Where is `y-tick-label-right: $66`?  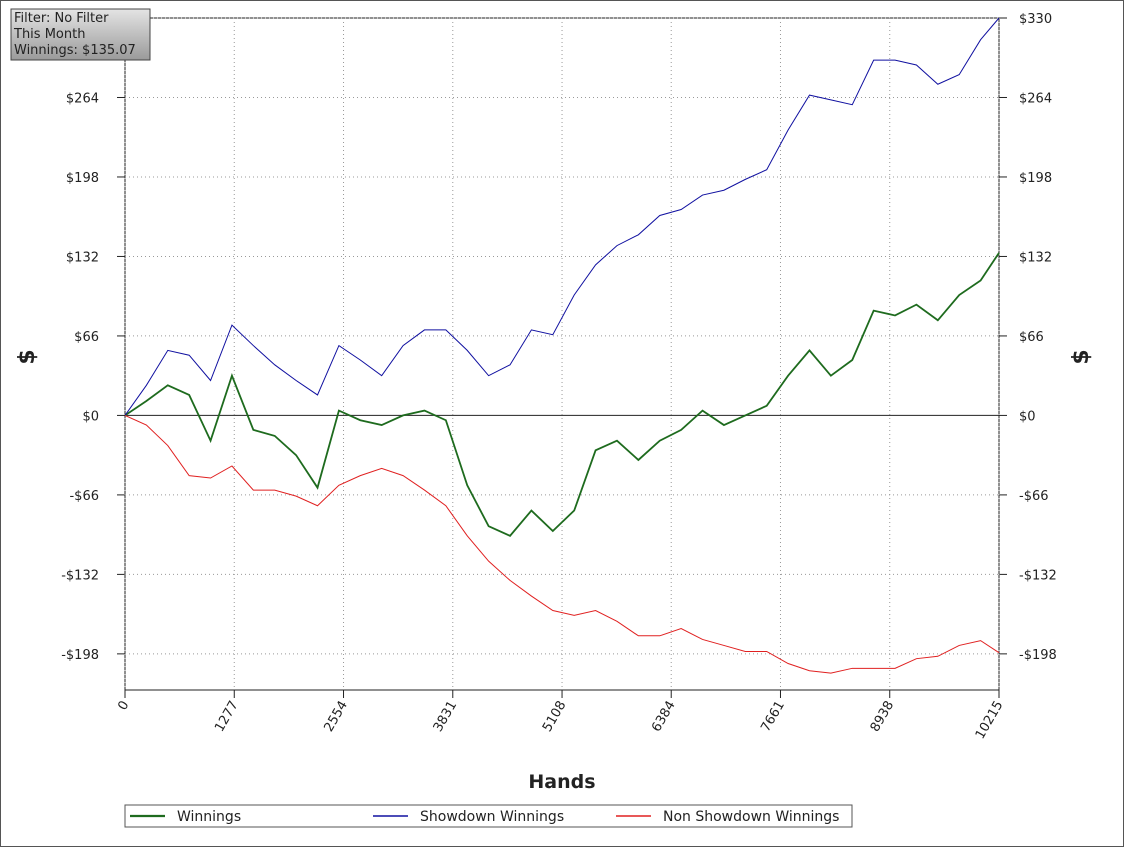
y-tick-label-right: $66 is located at coordinates (1031, 337).